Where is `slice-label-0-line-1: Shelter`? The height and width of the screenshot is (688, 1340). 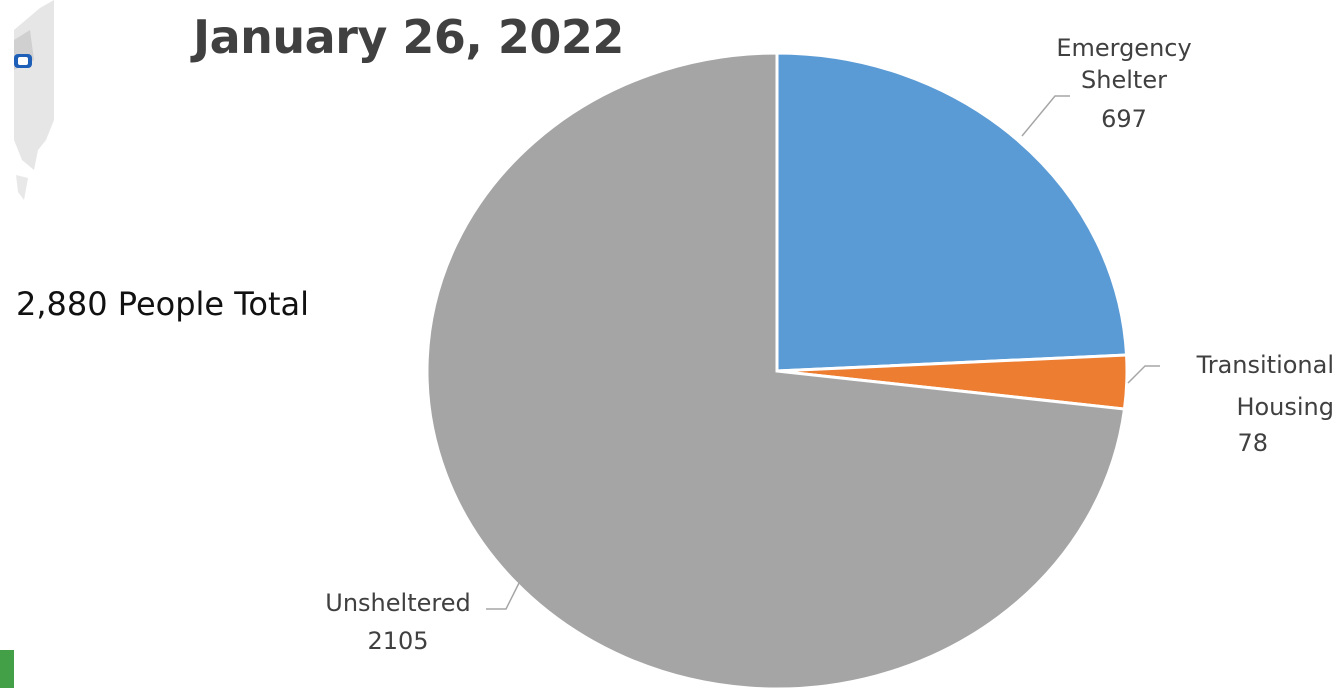 slice-label-0-line-1: Shelter is located at coordinates (1124, 80).